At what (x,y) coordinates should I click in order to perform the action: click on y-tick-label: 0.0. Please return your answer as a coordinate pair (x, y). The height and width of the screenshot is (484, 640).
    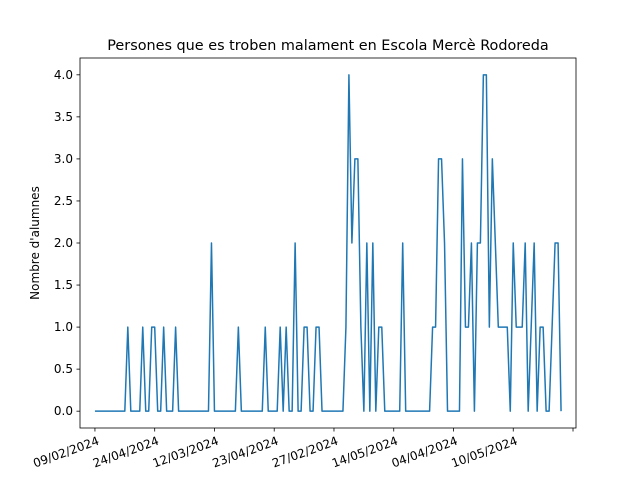
    Looking at the image, I should click on (63, 411).